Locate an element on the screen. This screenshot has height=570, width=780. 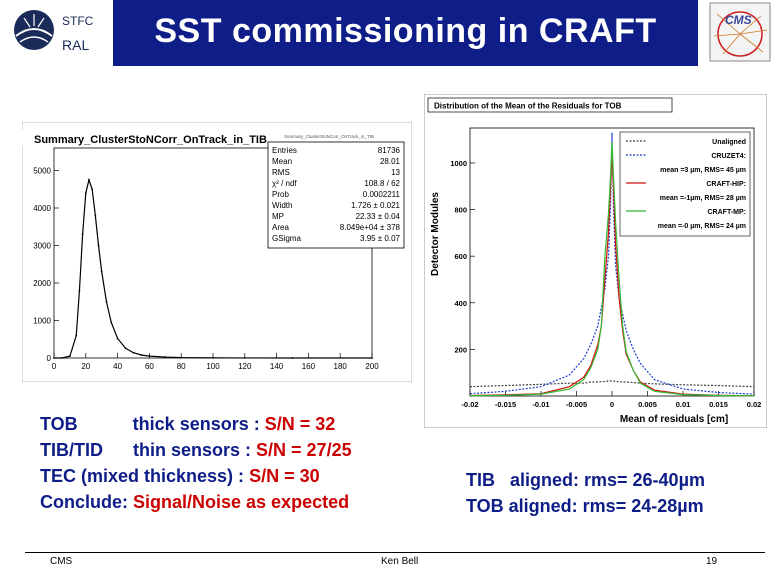
legend-entry: CRAFT-MP: is located at coordinates (727, 212).